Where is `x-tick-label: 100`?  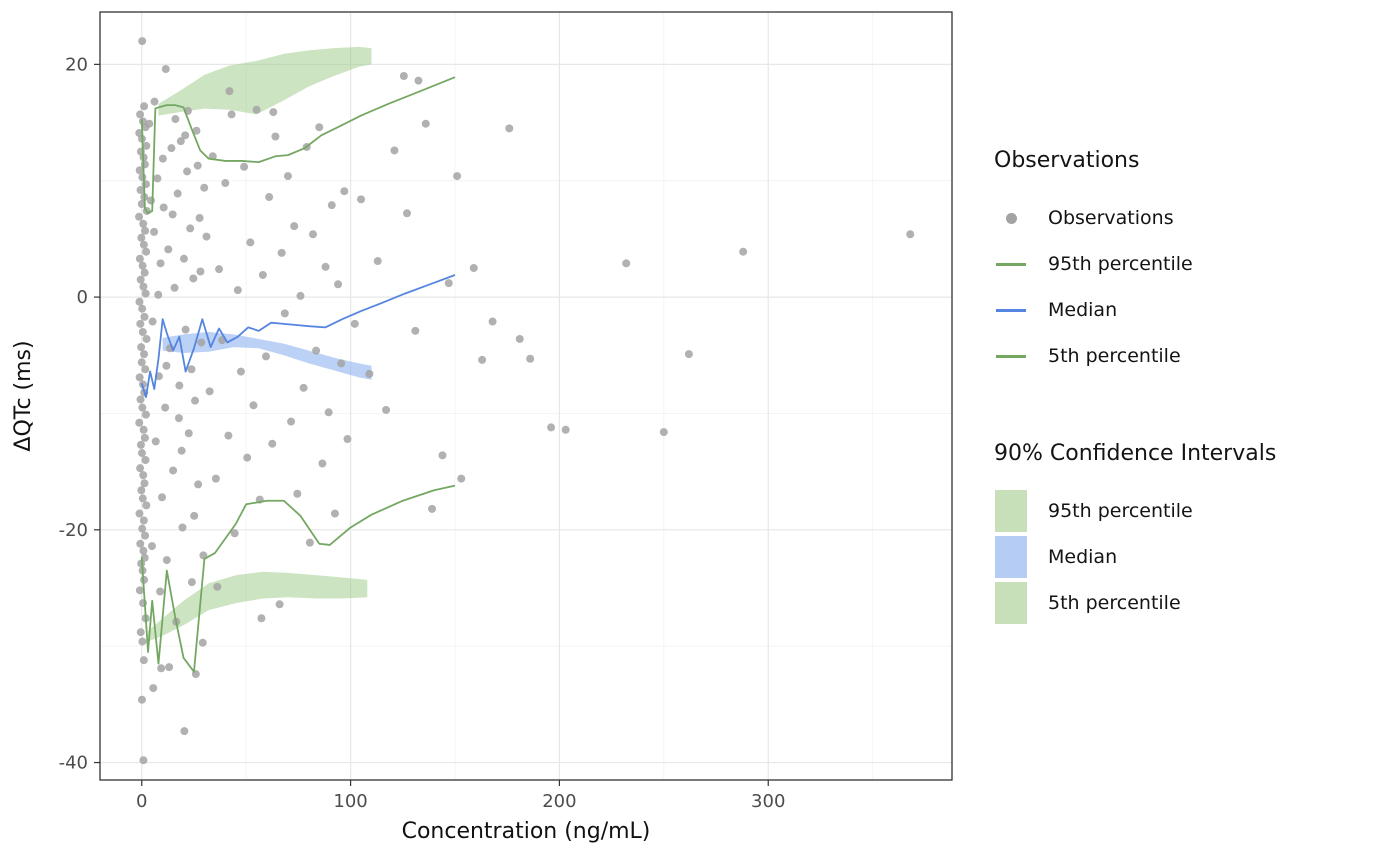
x-tick-label: 100 is located at coordinates (350, 801).